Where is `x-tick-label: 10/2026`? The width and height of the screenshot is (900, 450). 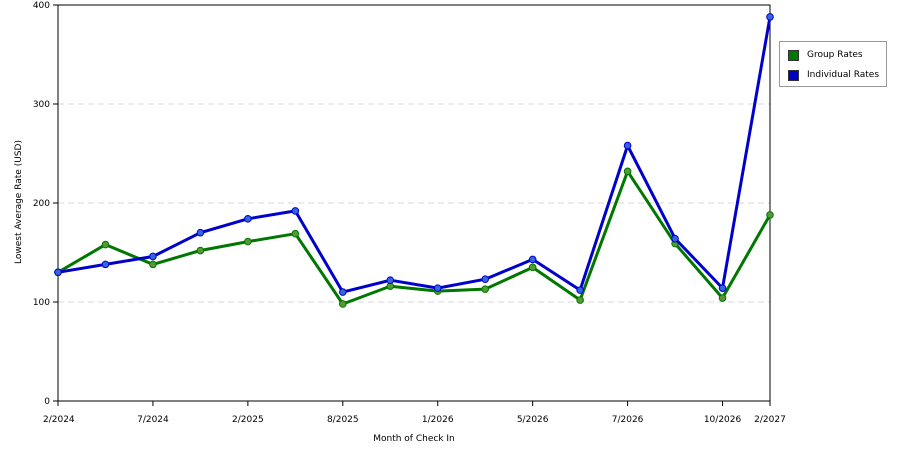 x-tick-label: 10/2026 is located at coordinates (723, 420).